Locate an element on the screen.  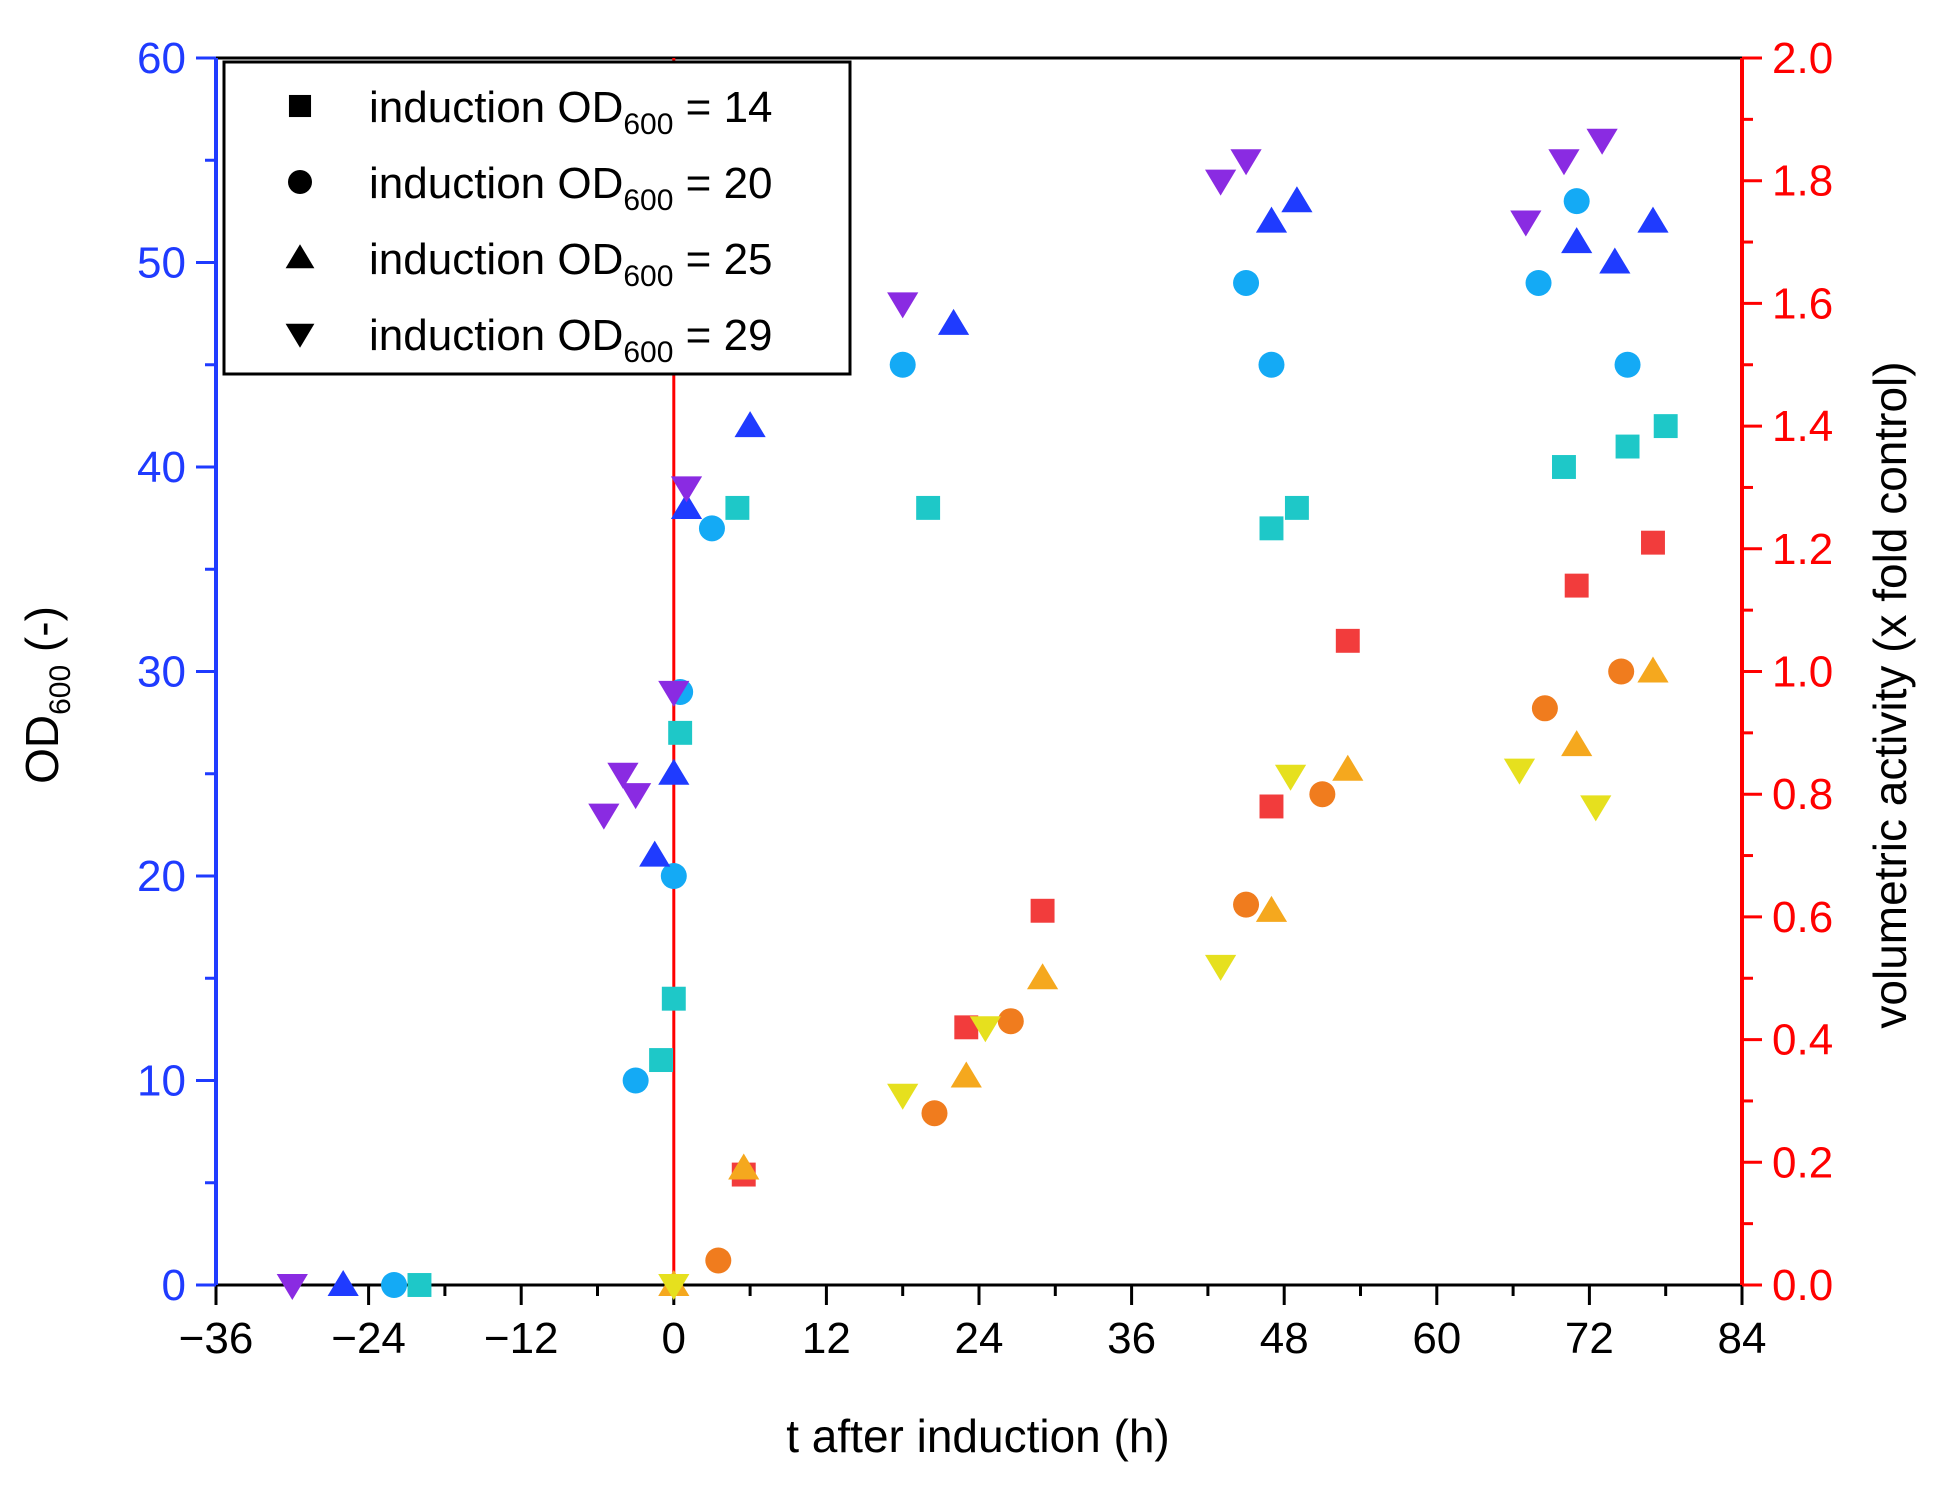
y-axis-right: 0.0 0.2 0.4 0.6 0.8 1.0 1.2 1.4 1.6 1.8 2.0 is located at coordinates (1787, 672).